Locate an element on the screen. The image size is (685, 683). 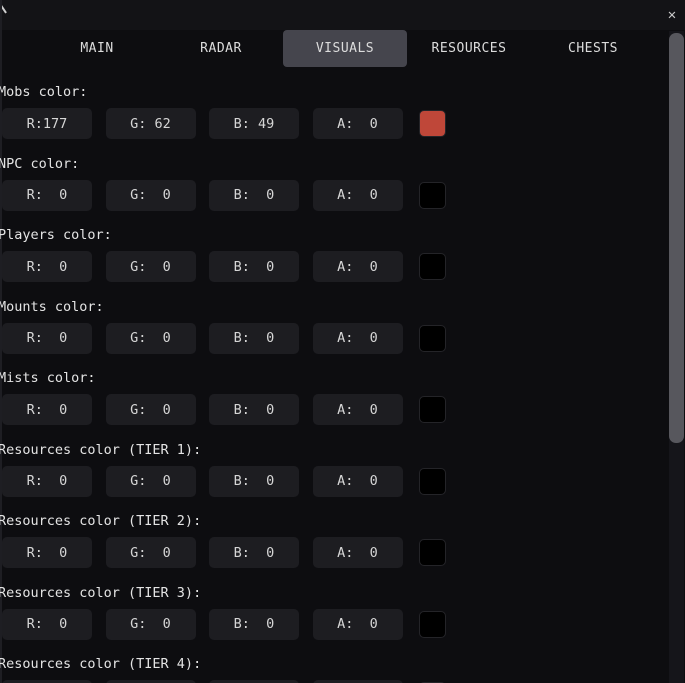
tab-resources: RESOURCES is located at coordinates (469, 48).